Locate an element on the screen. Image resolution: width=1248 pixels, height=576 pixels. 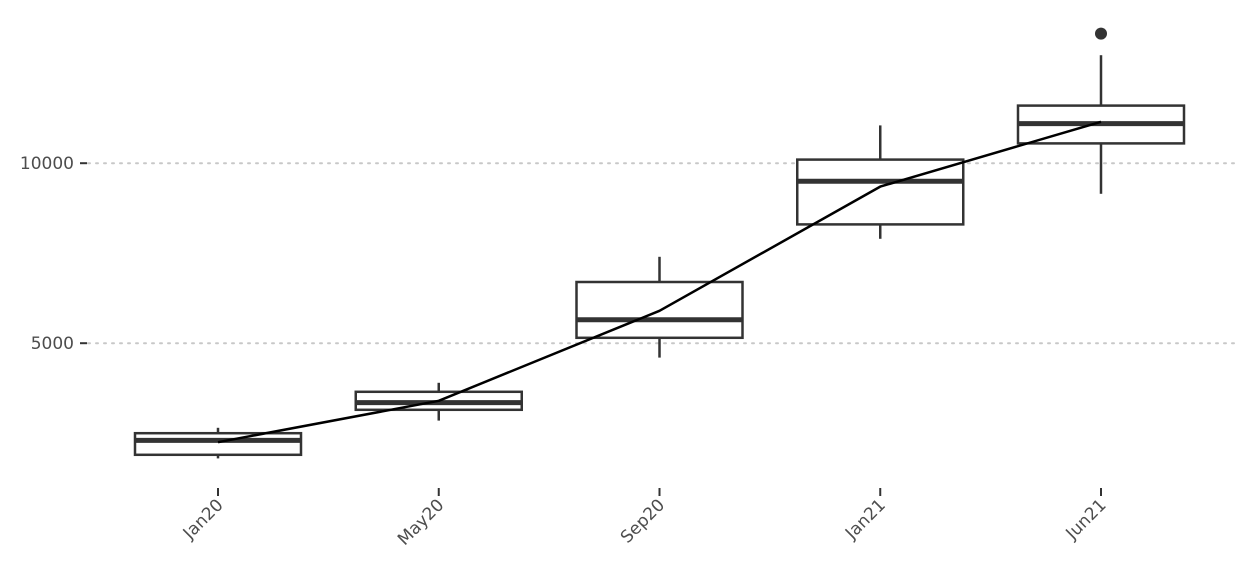
x-tick-label-jan21: Jan21 is located at coordinates (865, 519).